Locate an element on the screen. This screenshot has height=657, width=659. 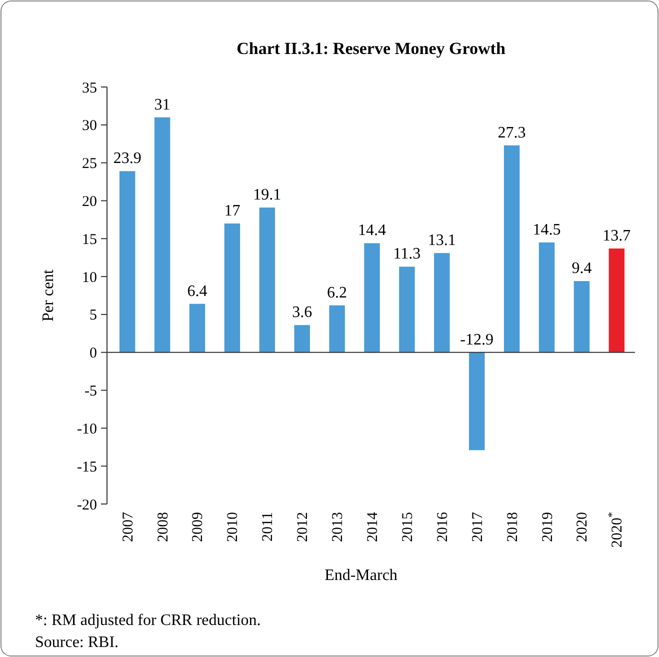
x-tick-label: 2015 is located at coordinates (408, 527).